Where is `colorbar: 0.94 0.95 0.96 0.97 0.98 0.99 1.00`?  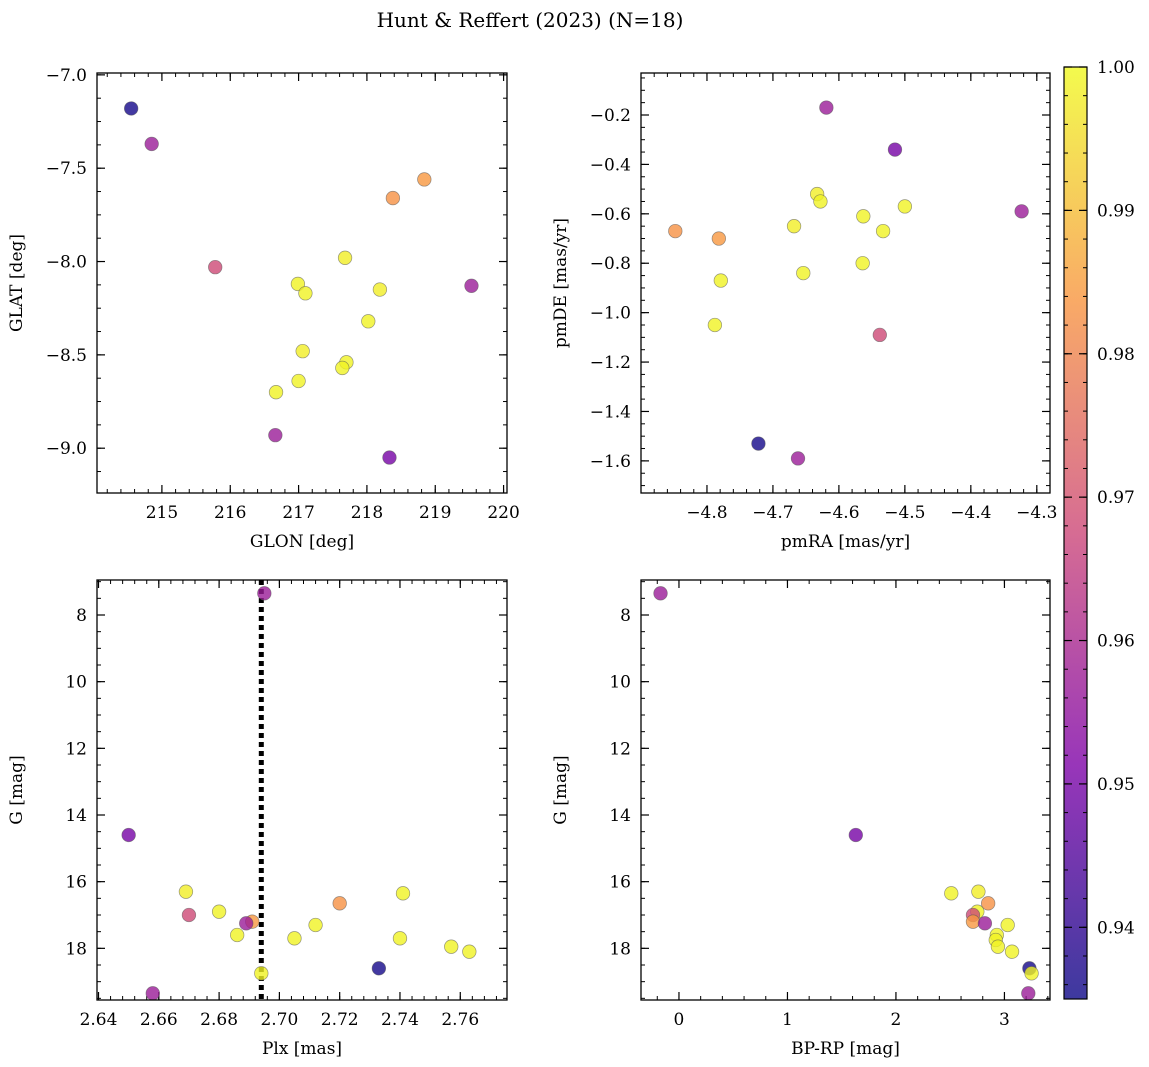
colorbar: 0.94 0.95 0.96 0.97 0.98 0.99 1.00 is located at coordinates (1099, 529).